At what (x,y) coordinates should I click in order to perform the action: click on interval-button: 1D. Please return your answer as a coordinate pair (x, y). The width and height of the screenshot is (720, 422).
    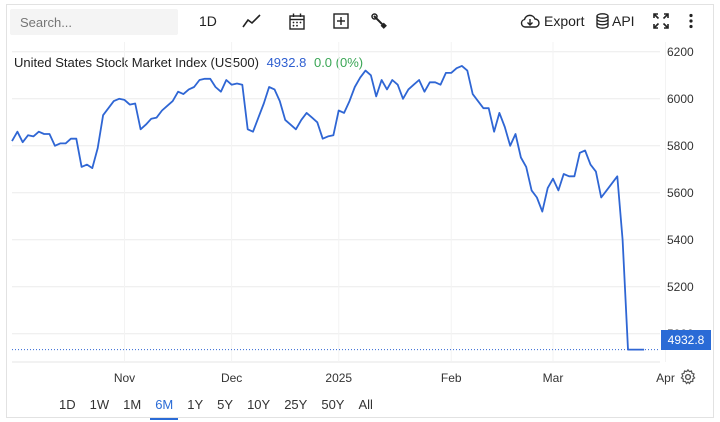
    Looking at the image, I should click on (208, 21).